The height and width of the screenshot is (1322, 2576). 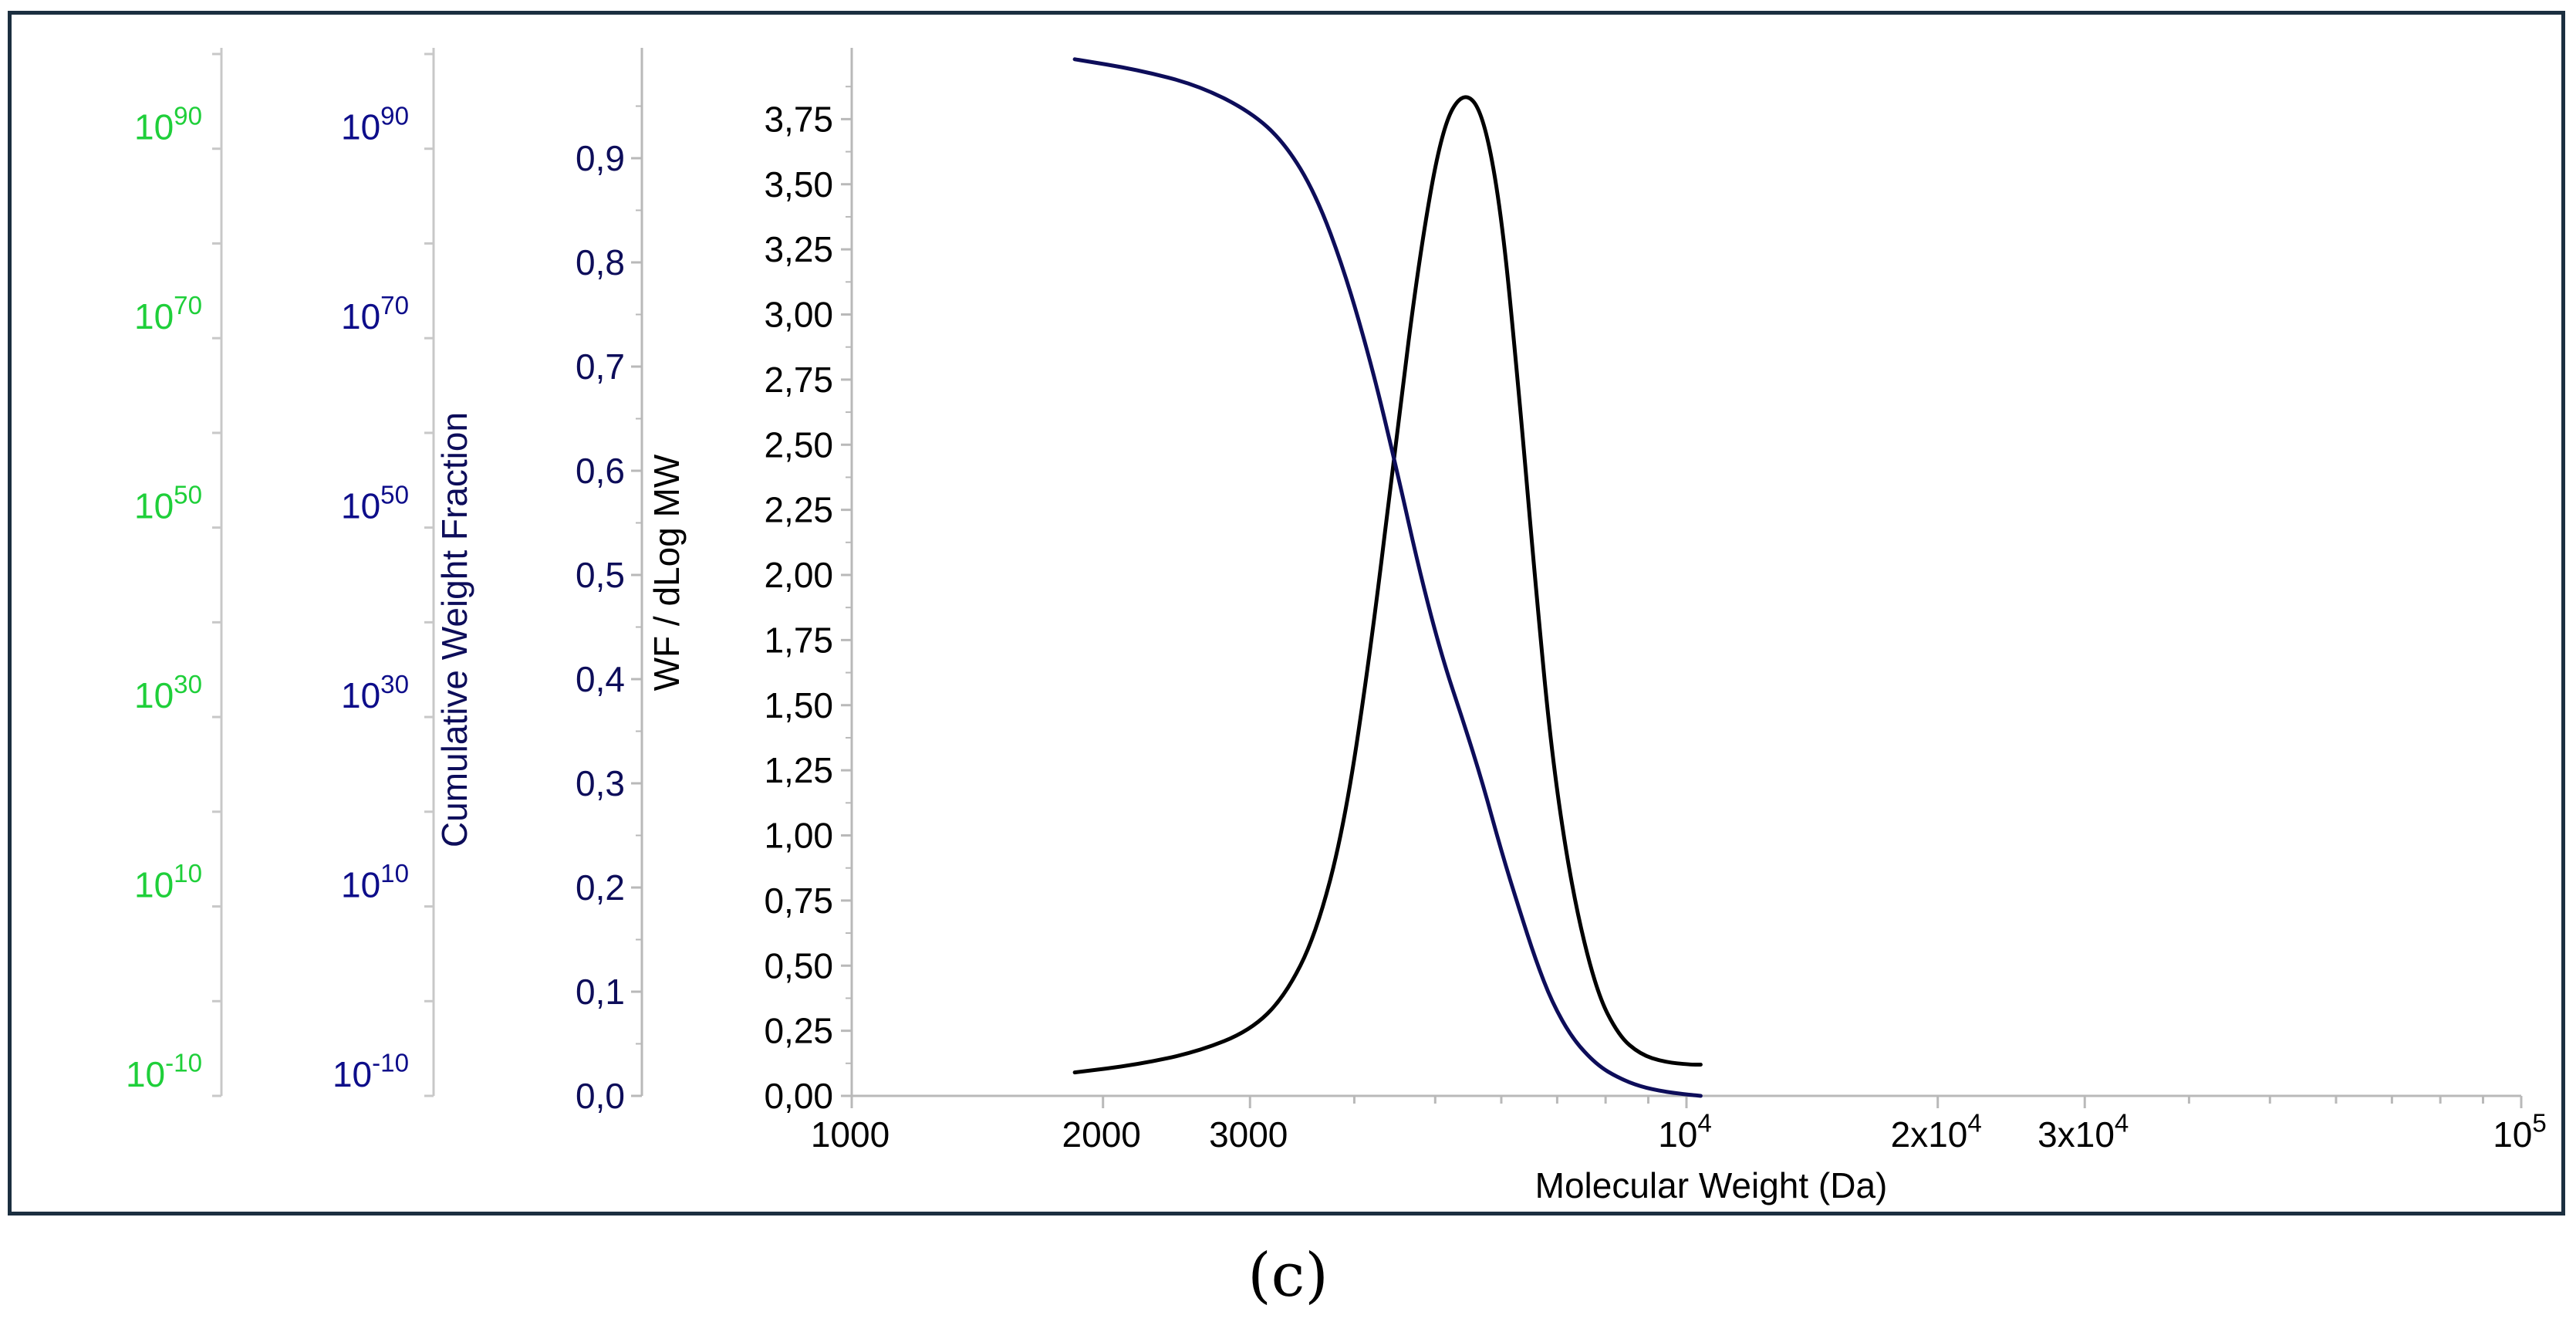 What do you see at coordinates (798, 1096) in the screenshot?
I see `y-tick-label-wf: 0,00` at bounding box center [798, 1096].